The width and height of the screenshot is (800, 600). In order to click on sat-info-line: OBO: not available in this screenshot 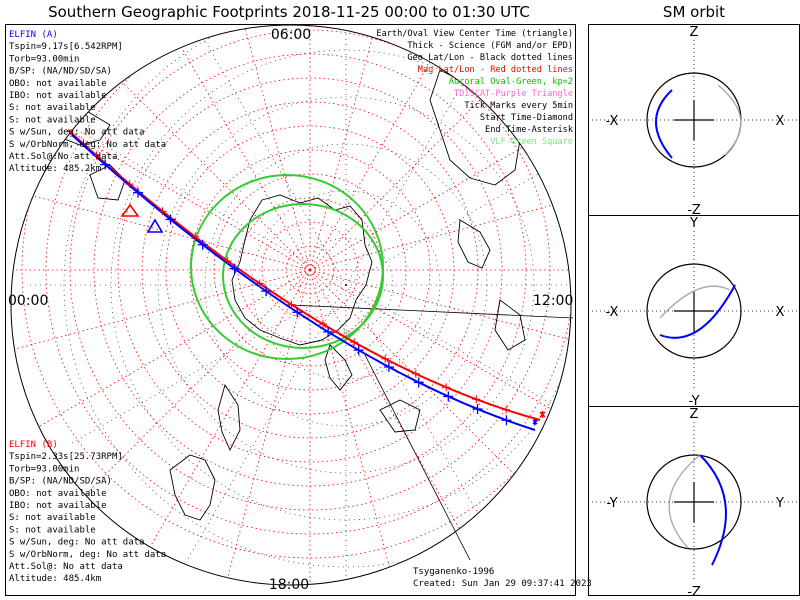, I will do `click(58, 494)`.